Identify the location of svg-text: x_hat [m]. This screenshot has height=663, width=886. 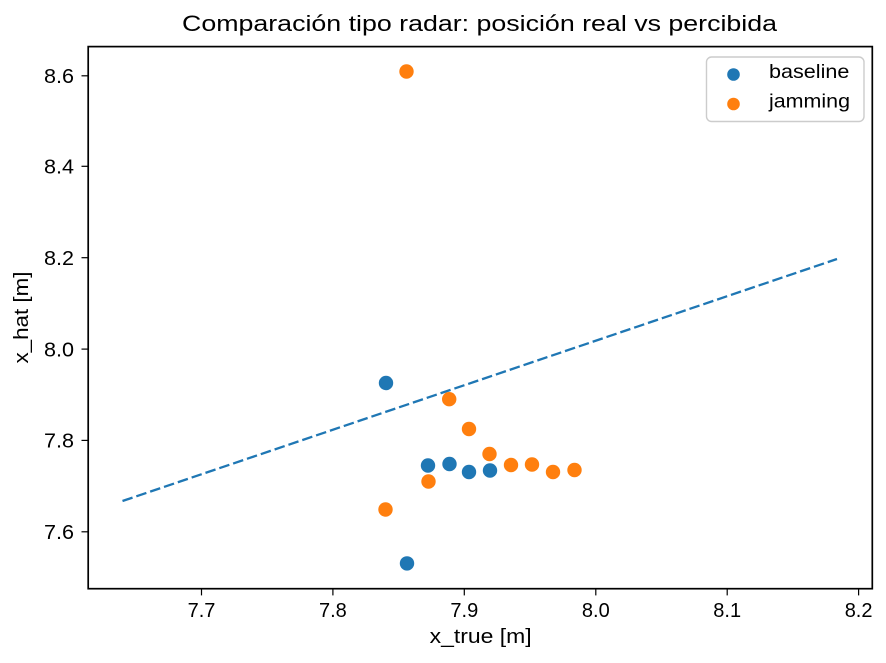
(22, 318).